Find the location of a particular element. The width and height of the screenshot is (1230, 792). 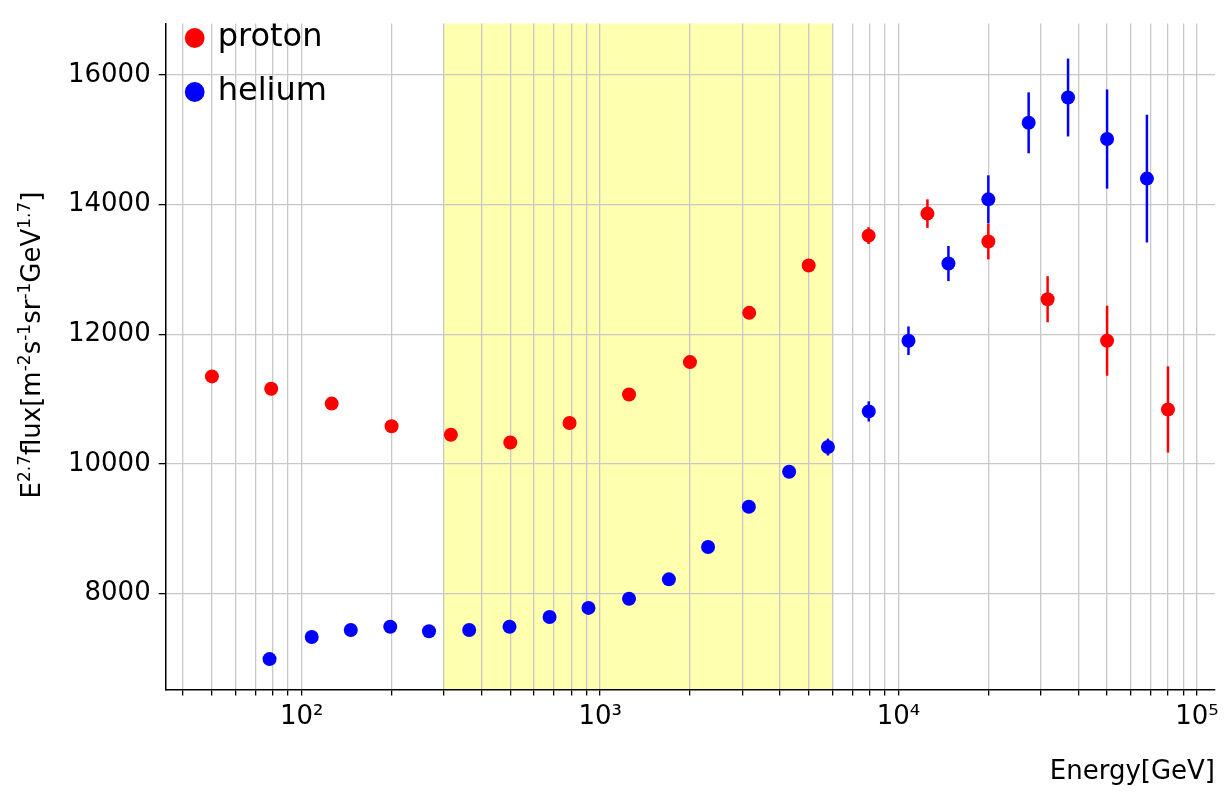

y-tick-label: 12000 is located at coordinates (109, 331).